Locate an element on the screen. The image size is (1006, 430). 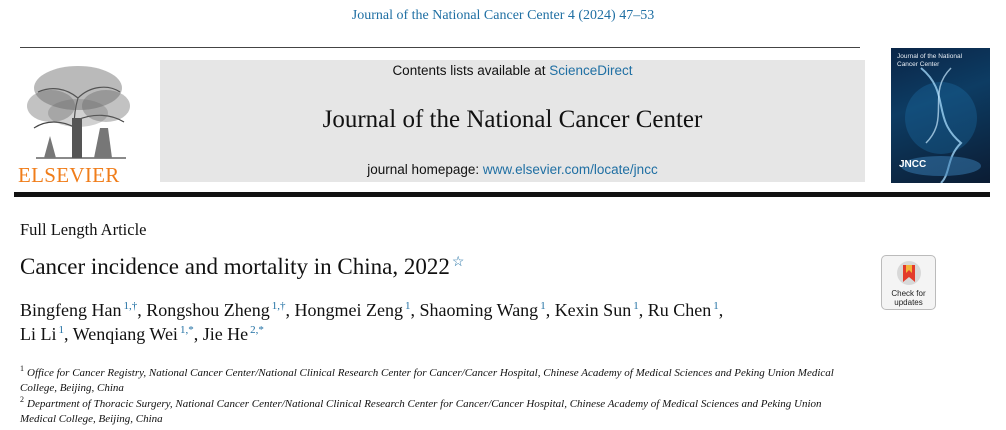
author-name: Bingfeng Han is located at coordinates (71, 310).